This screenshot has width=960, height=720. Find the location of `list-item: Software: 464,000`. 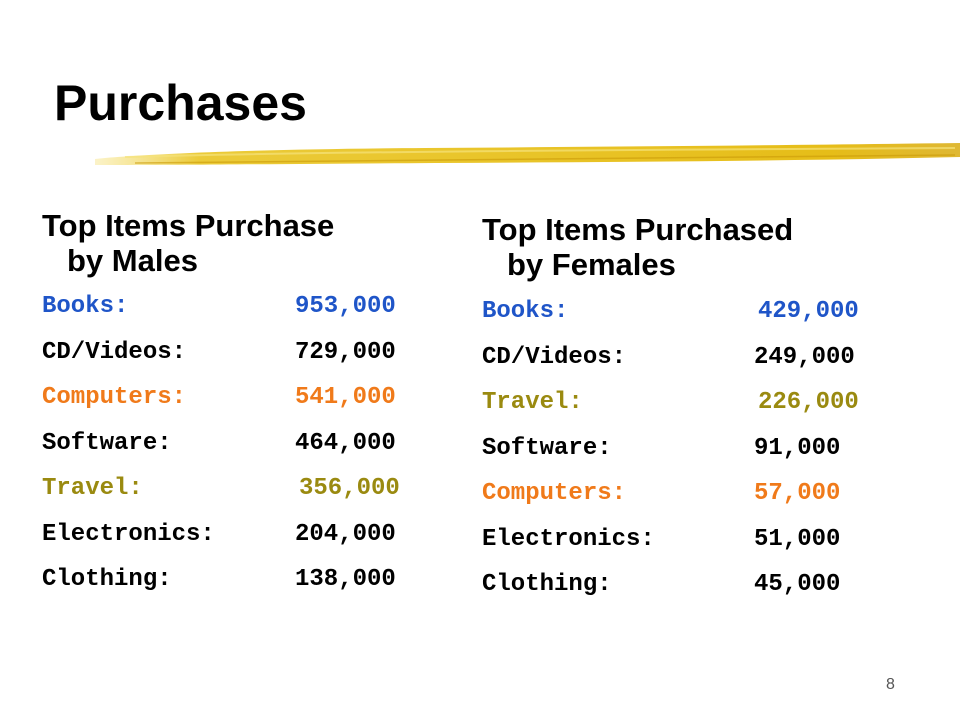

list-item: Software: 464,000 is located at coordinates (247, 452).